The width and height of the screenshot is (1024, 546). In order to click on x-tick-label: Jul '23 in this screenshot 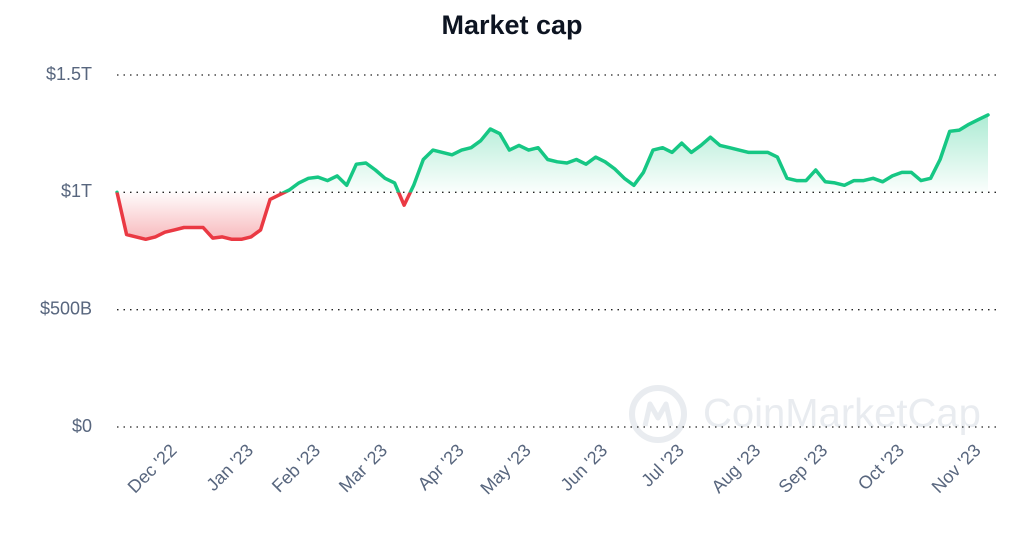, I will do `click(662, 465)`.